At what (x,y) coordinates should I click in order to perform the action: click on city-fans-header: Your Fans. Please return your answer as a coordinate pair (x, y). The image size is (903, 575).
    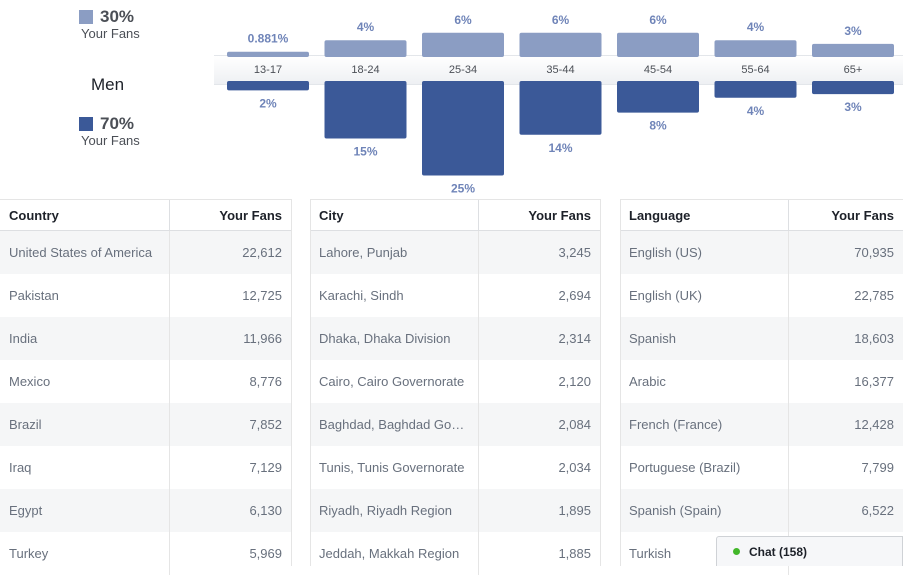
    Looking at the image, I should click on (538, 215).